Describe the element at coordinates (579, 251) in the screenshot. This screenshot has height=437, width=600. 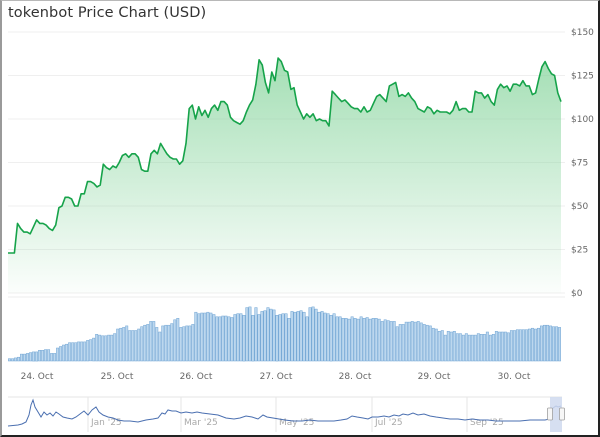
I see `y-tick-label: $25` at that location.